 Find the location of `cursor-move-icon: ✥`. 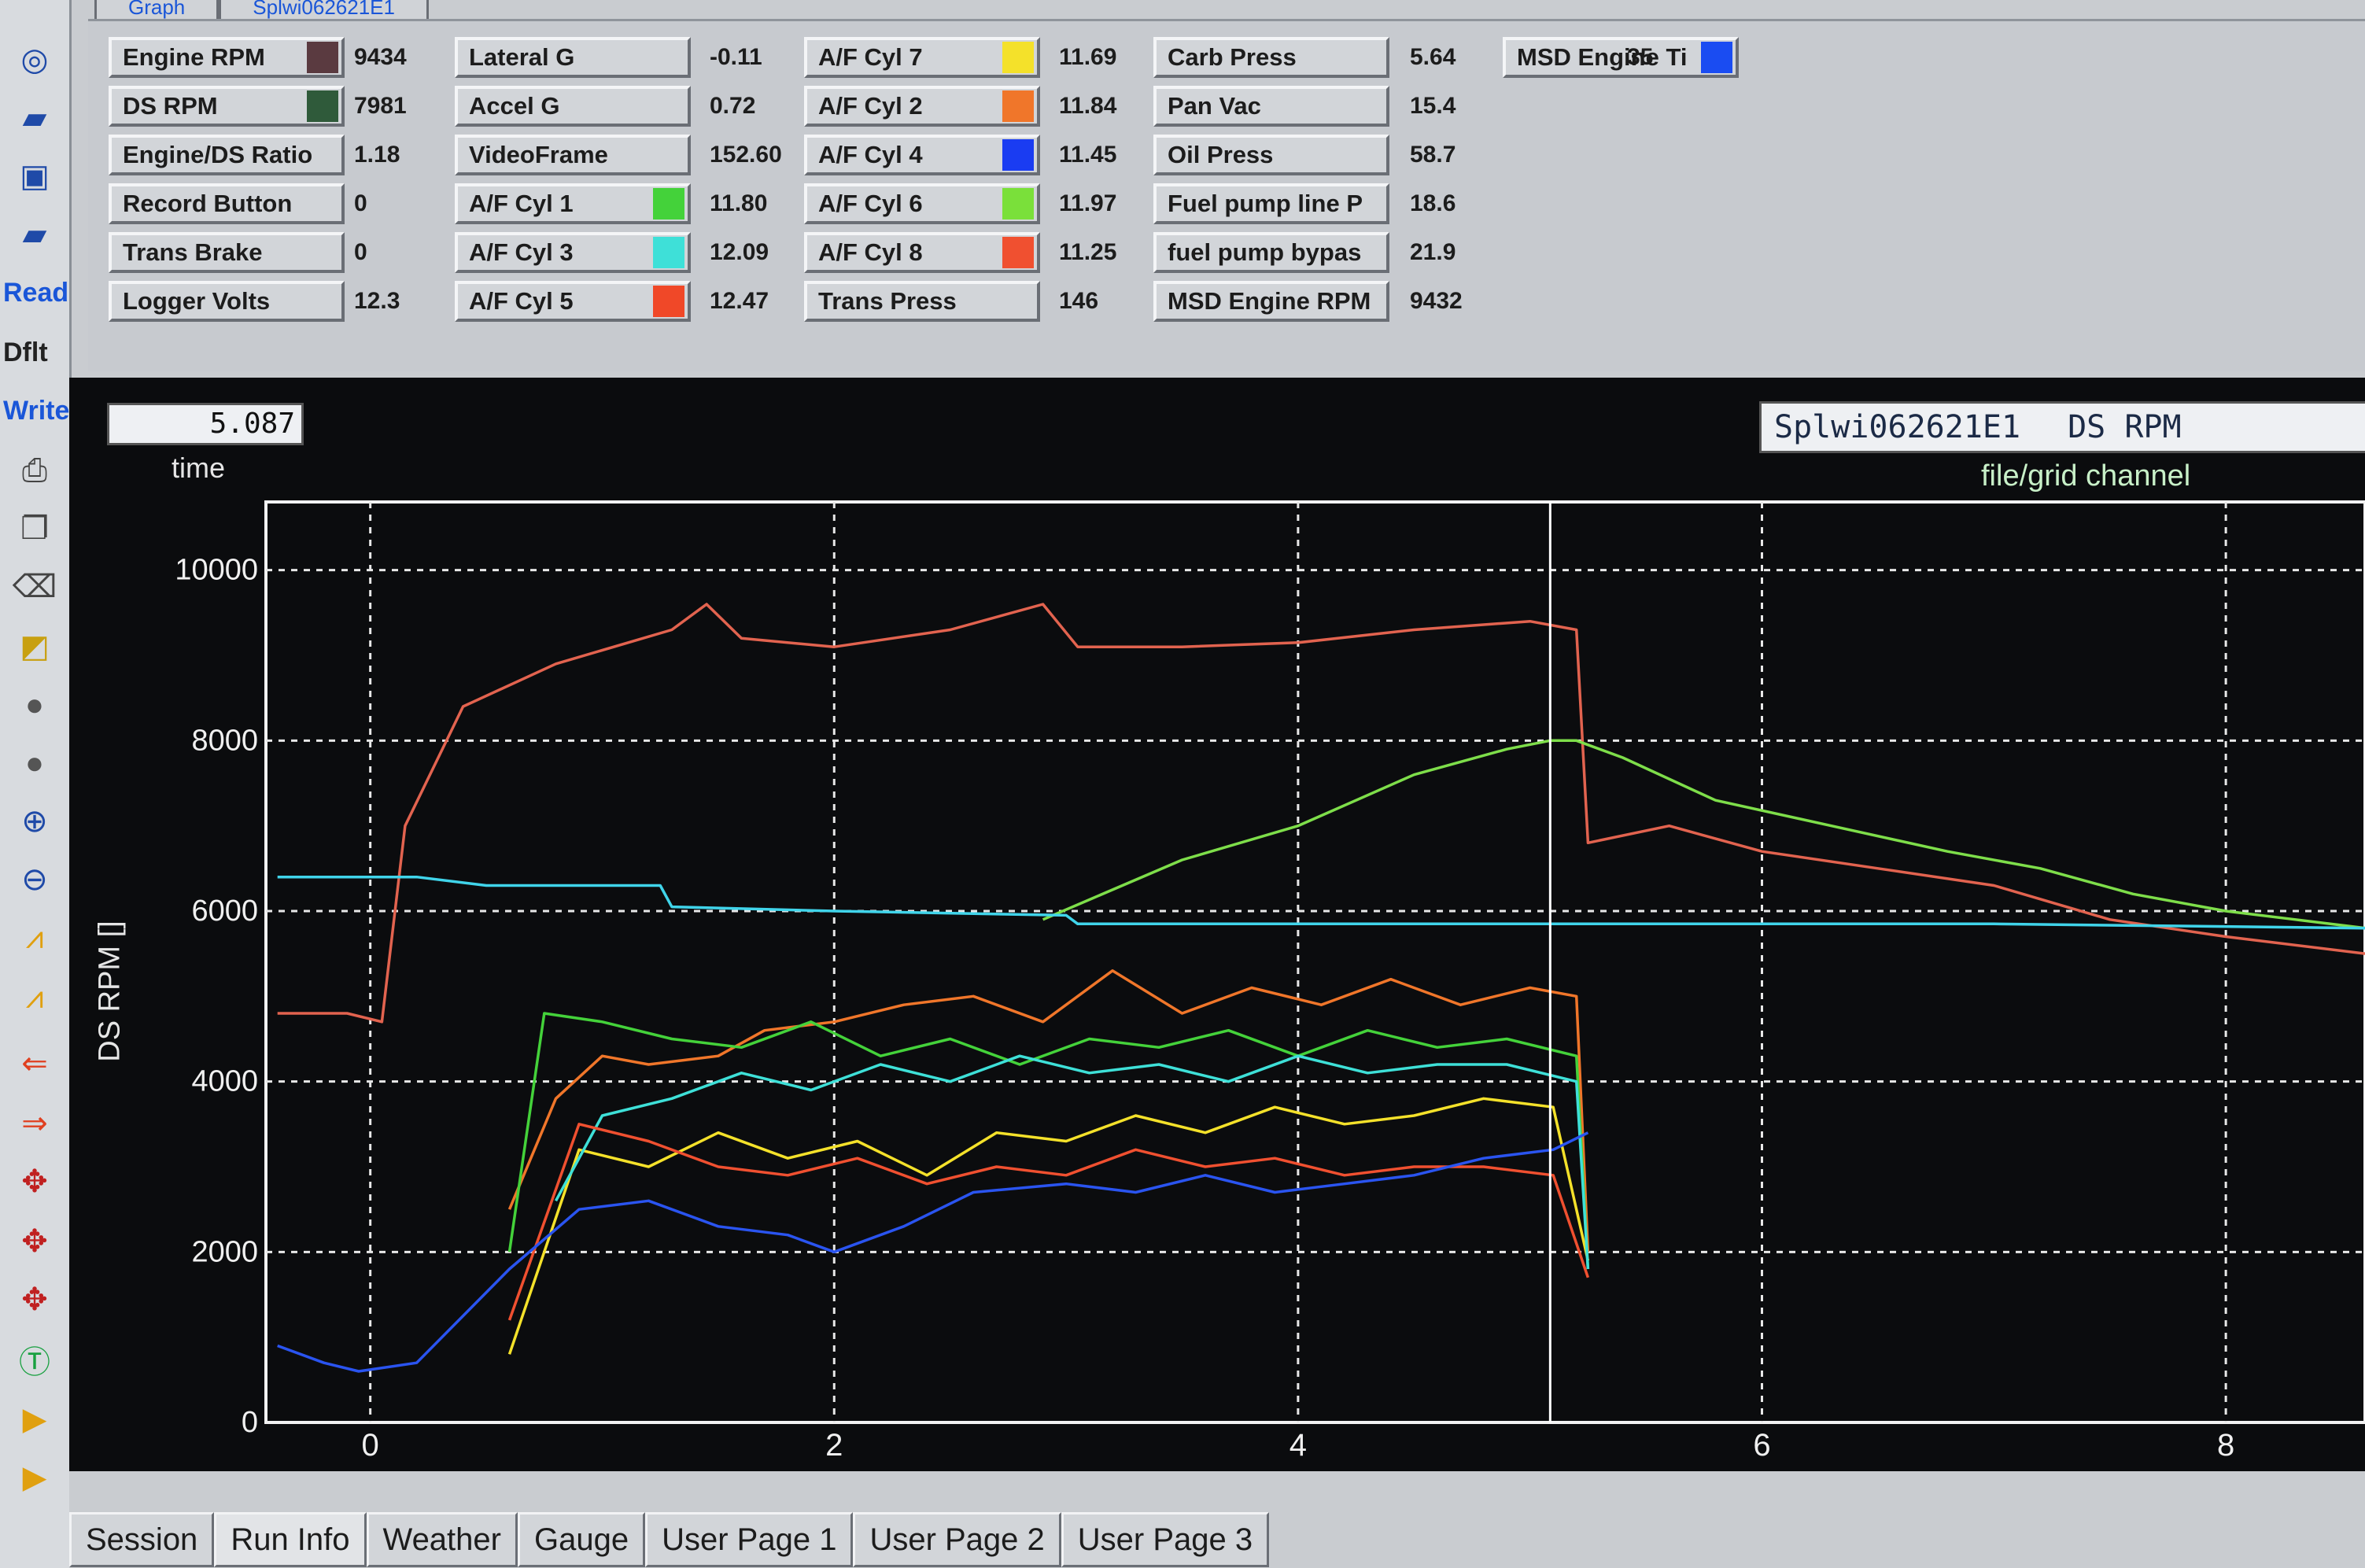

cursor-move-icon: ✥ is located at coordinates (35, 1181).